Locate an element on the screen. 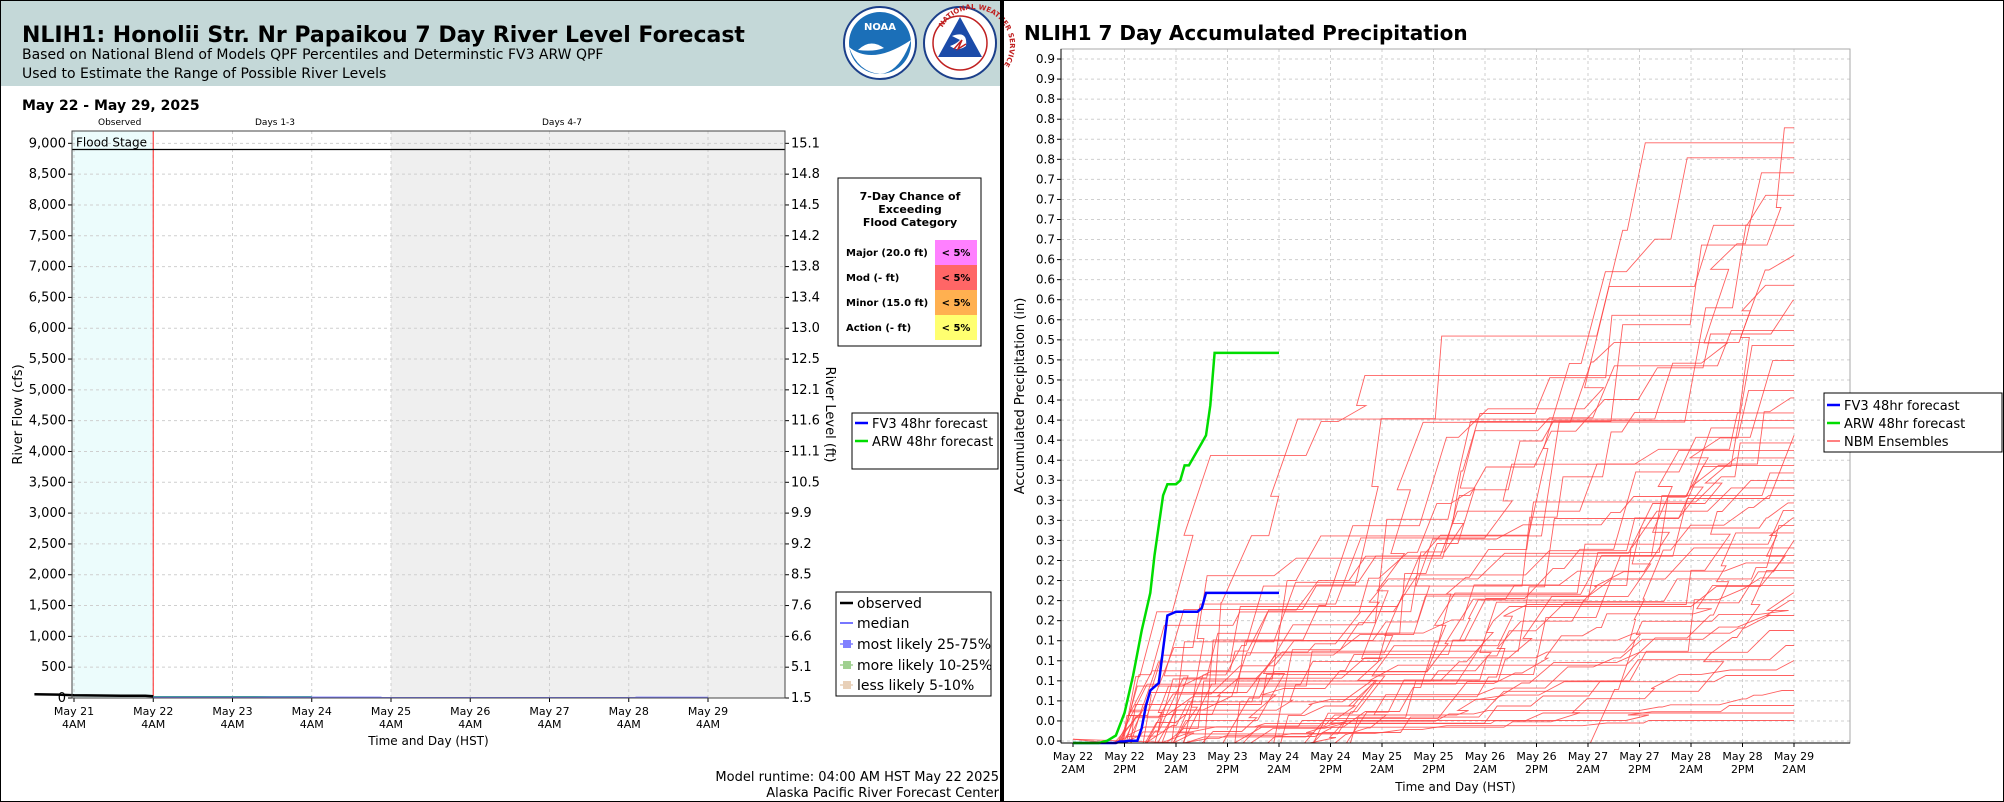  precip-x-axis-title: Time and Day (HST) is located at coordinates (1454, 787).